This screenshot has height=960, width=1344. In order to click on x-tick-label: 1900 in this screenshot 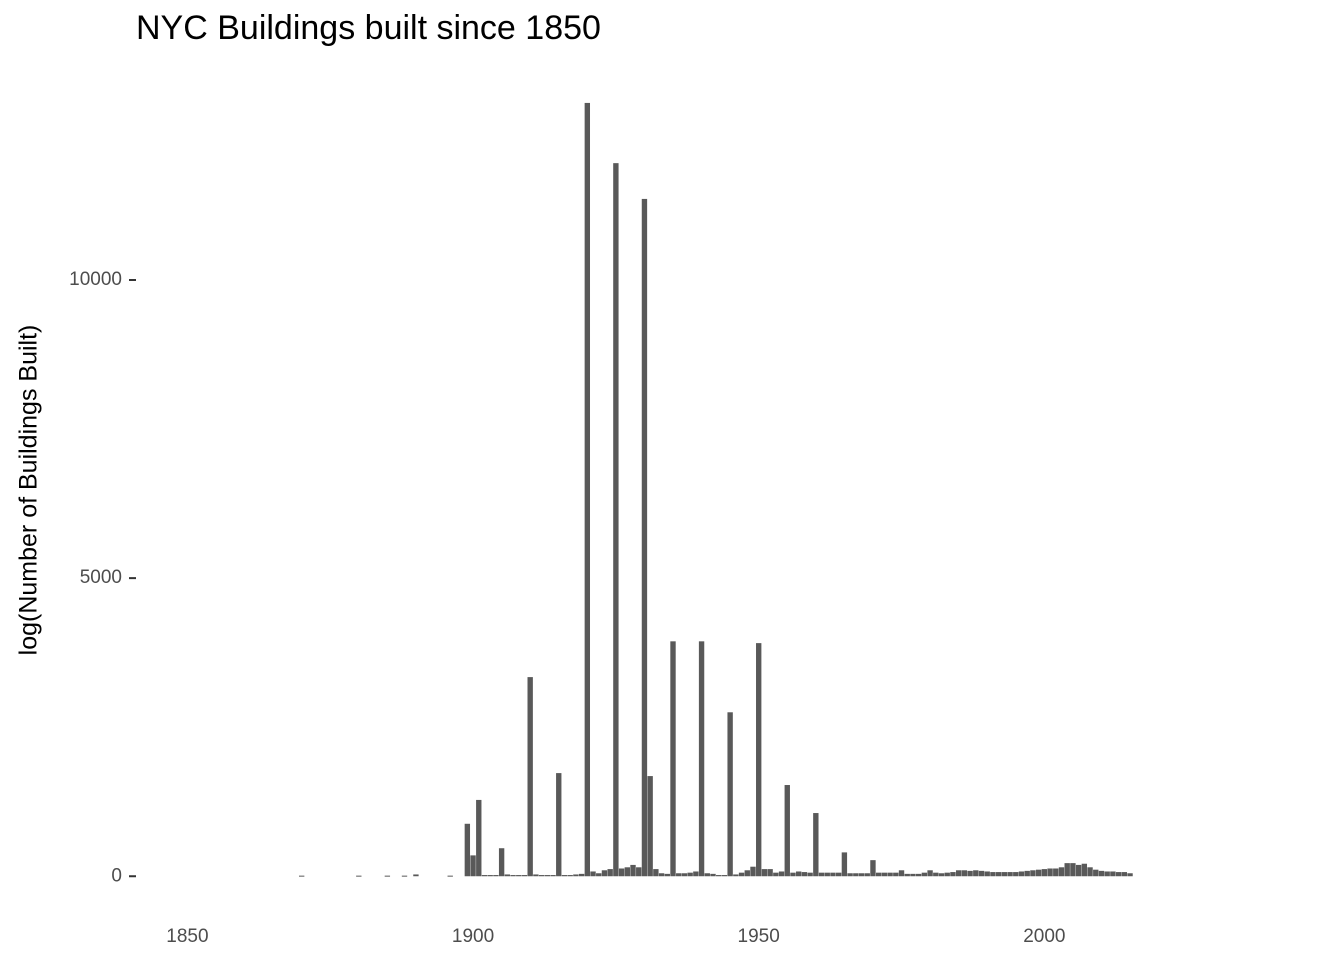, I will do `click(473, 936)`.